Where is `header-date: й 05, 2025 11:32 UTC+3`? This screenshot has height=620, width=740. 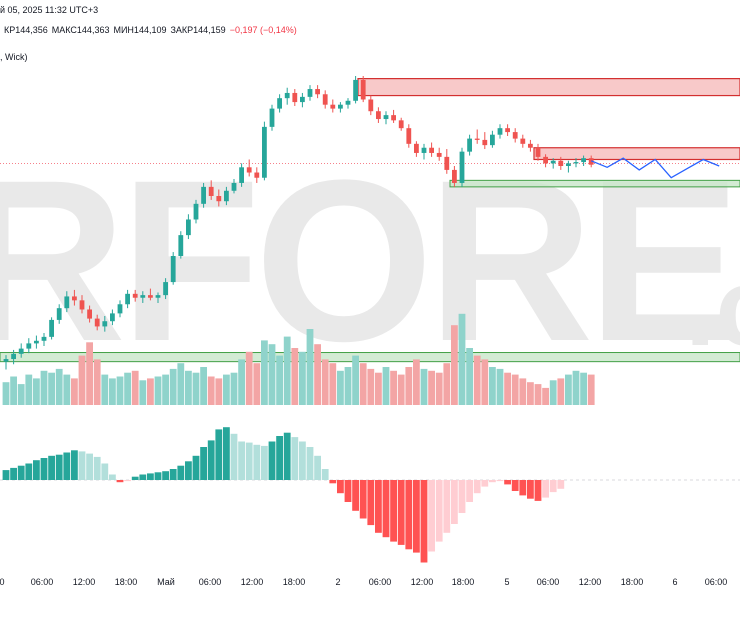 header-date: й 05, 2025 11:32 UTC+3 is located at coordinates (49, 10).